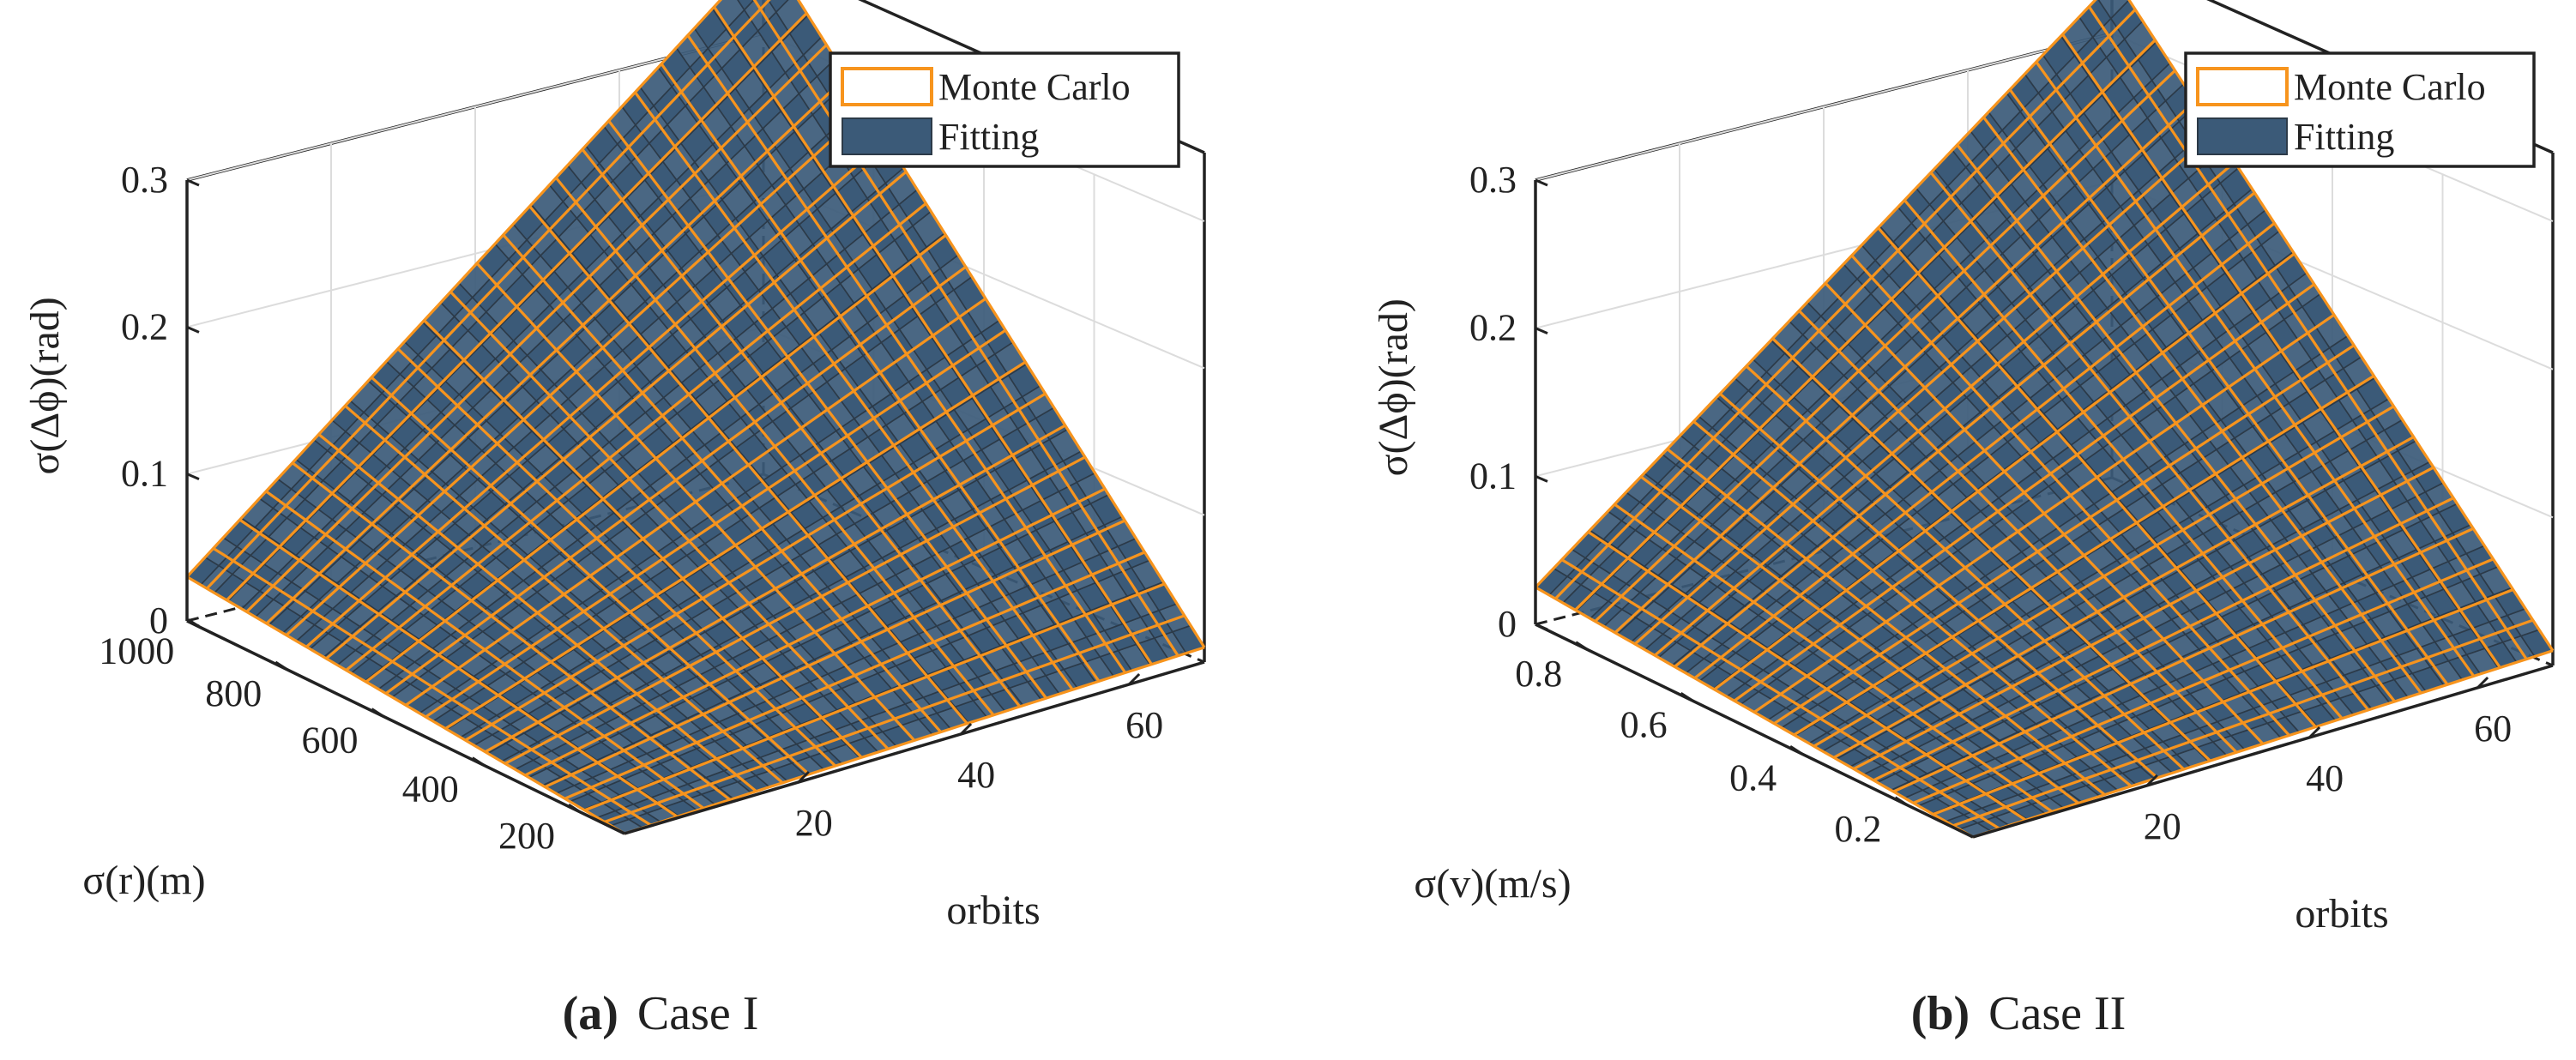 The width and height of the screenshot is (2576, 1060). What do you see at coordinates (405, 727) in the screenshot?
I see `y-axis-line` at bounding box center [405, 727].